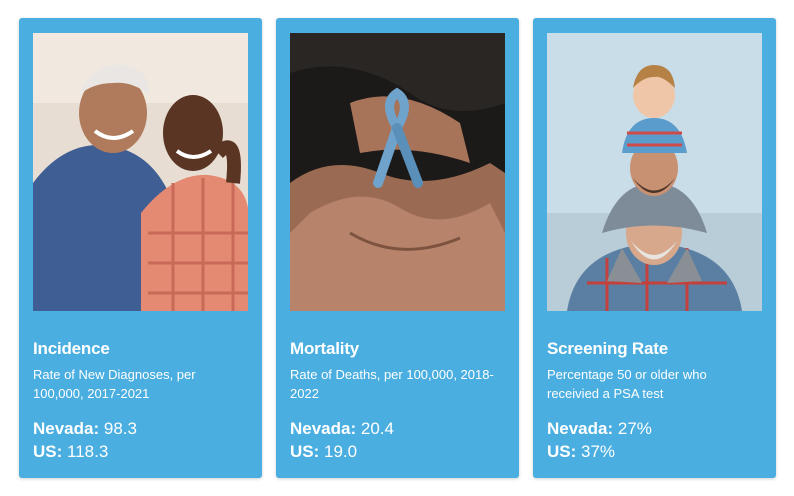 The width and height of the screenshot is (794, 496). Describe the element at coordinates (88, 451) in the screenshot. I see `us-value: 118.3` at that location.